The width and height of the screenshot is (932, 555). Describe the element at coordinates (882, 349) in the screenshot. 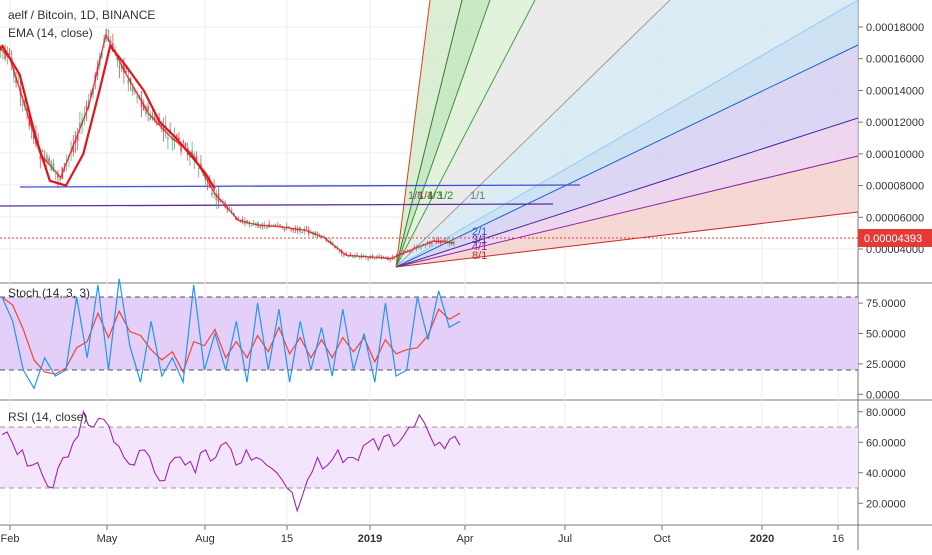

I see `stoch-axis: 75.0000 50.0000 25.0000 0.0000` at that location.